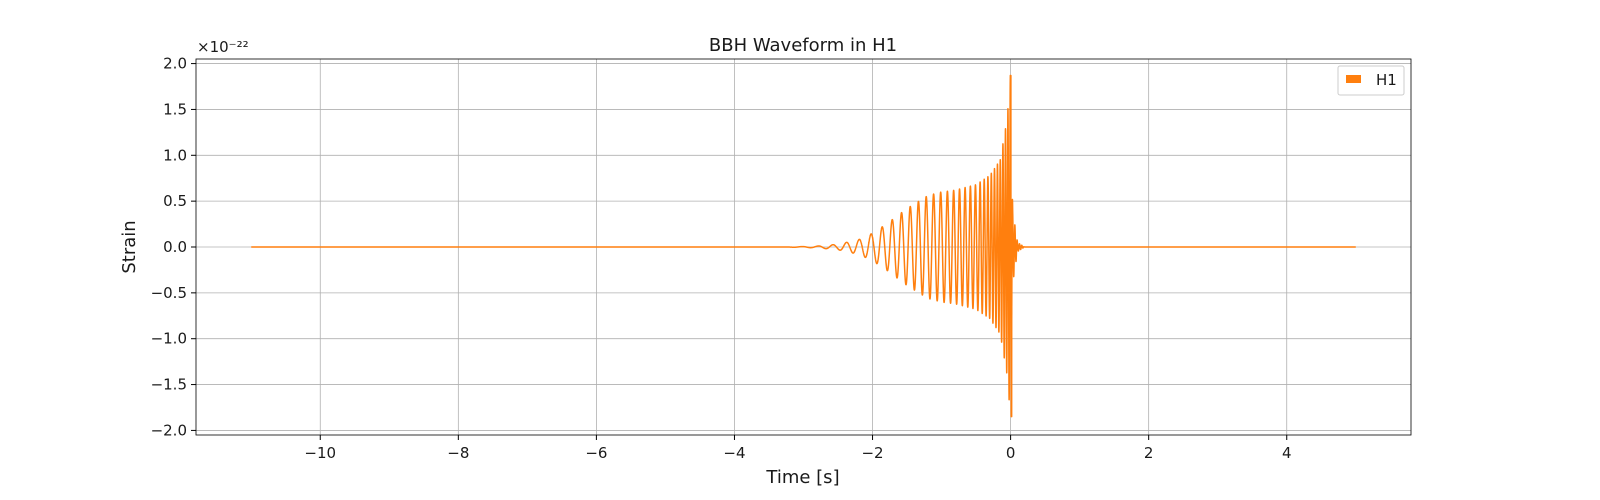 Image resolution: width=1600 pixels, height=500 pixels. I want to click on y-tick-label: 0.5, so click(175, 201).